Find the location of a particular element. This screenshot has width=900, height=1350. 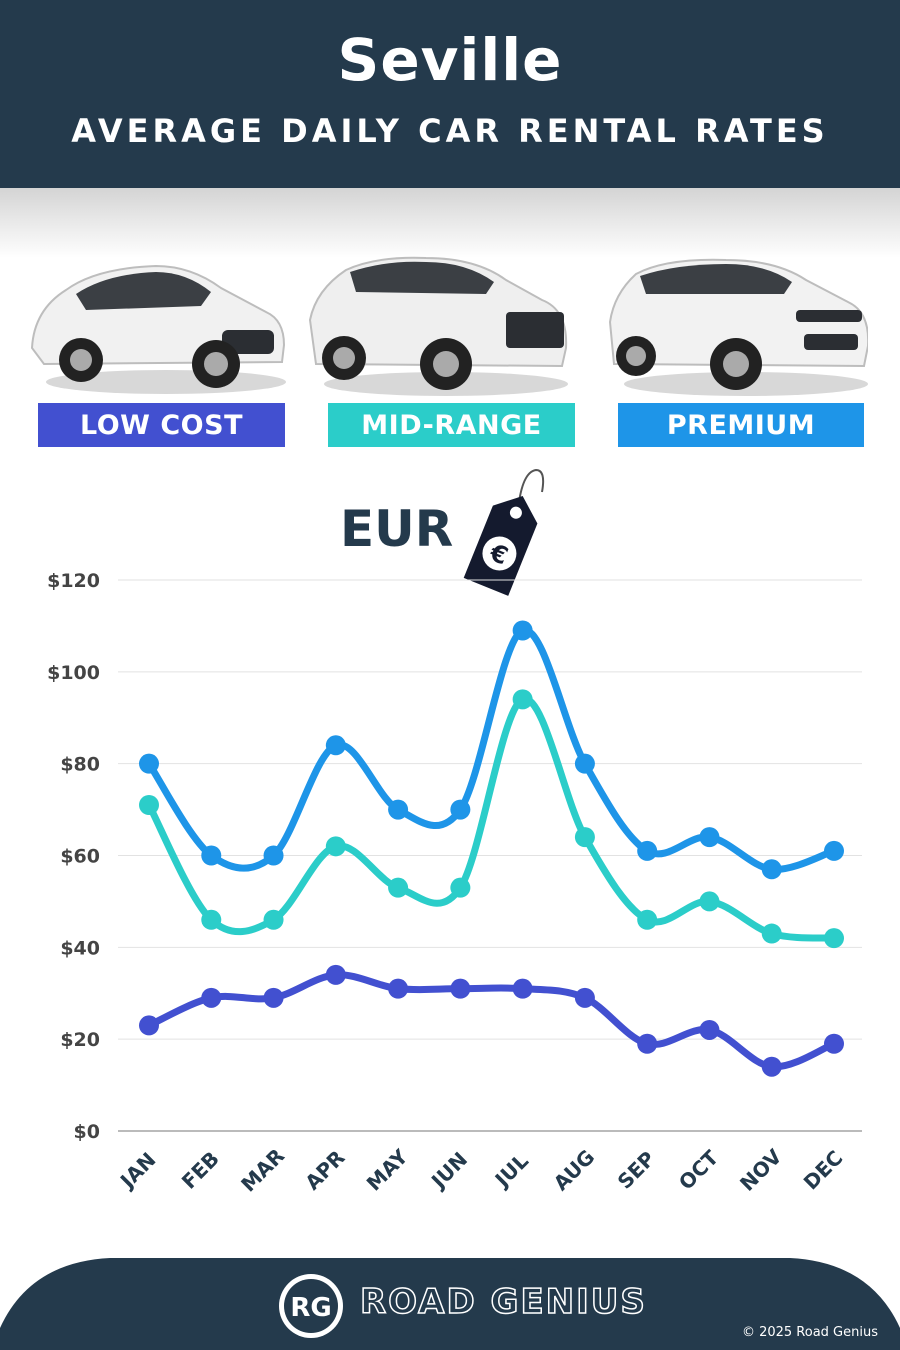

y-tick-label: $0 is located at coordinates (87, 1132).